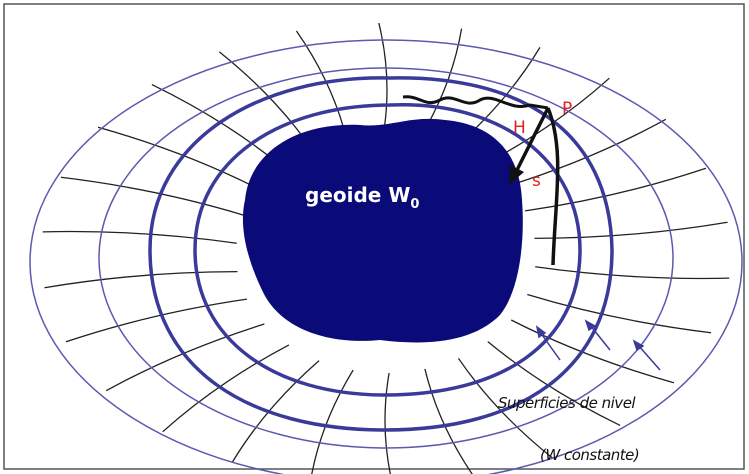  I want to click on plumb-line, so click(553, 186).